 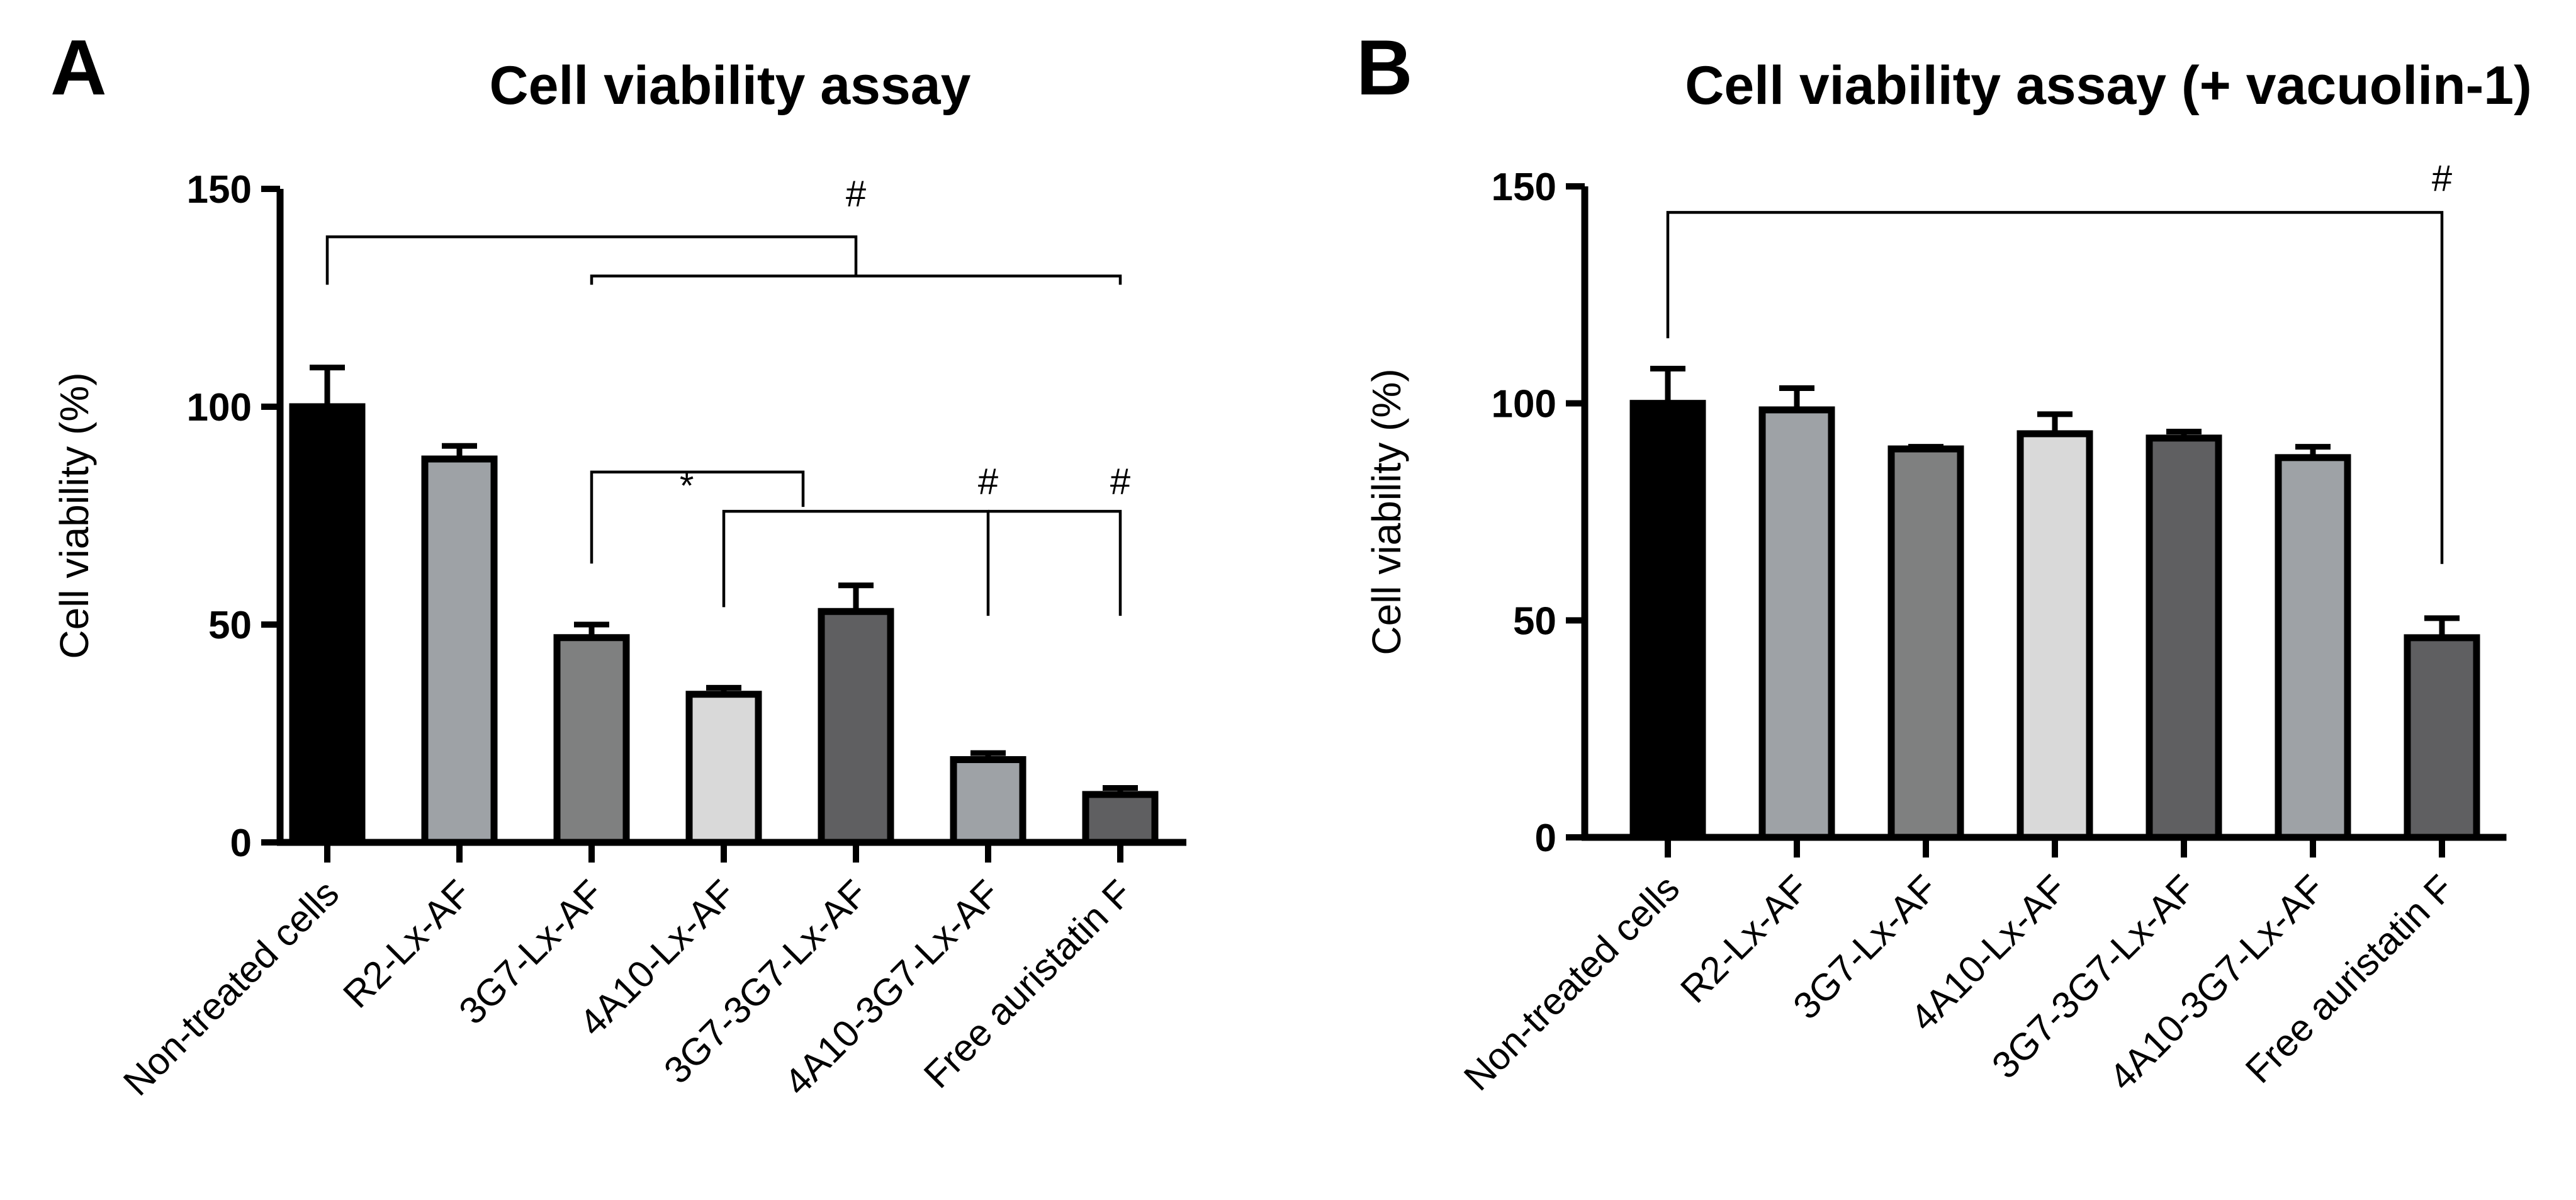 I want to click on panel-a-y-tick-label: 150, so click(x=219, y=190).